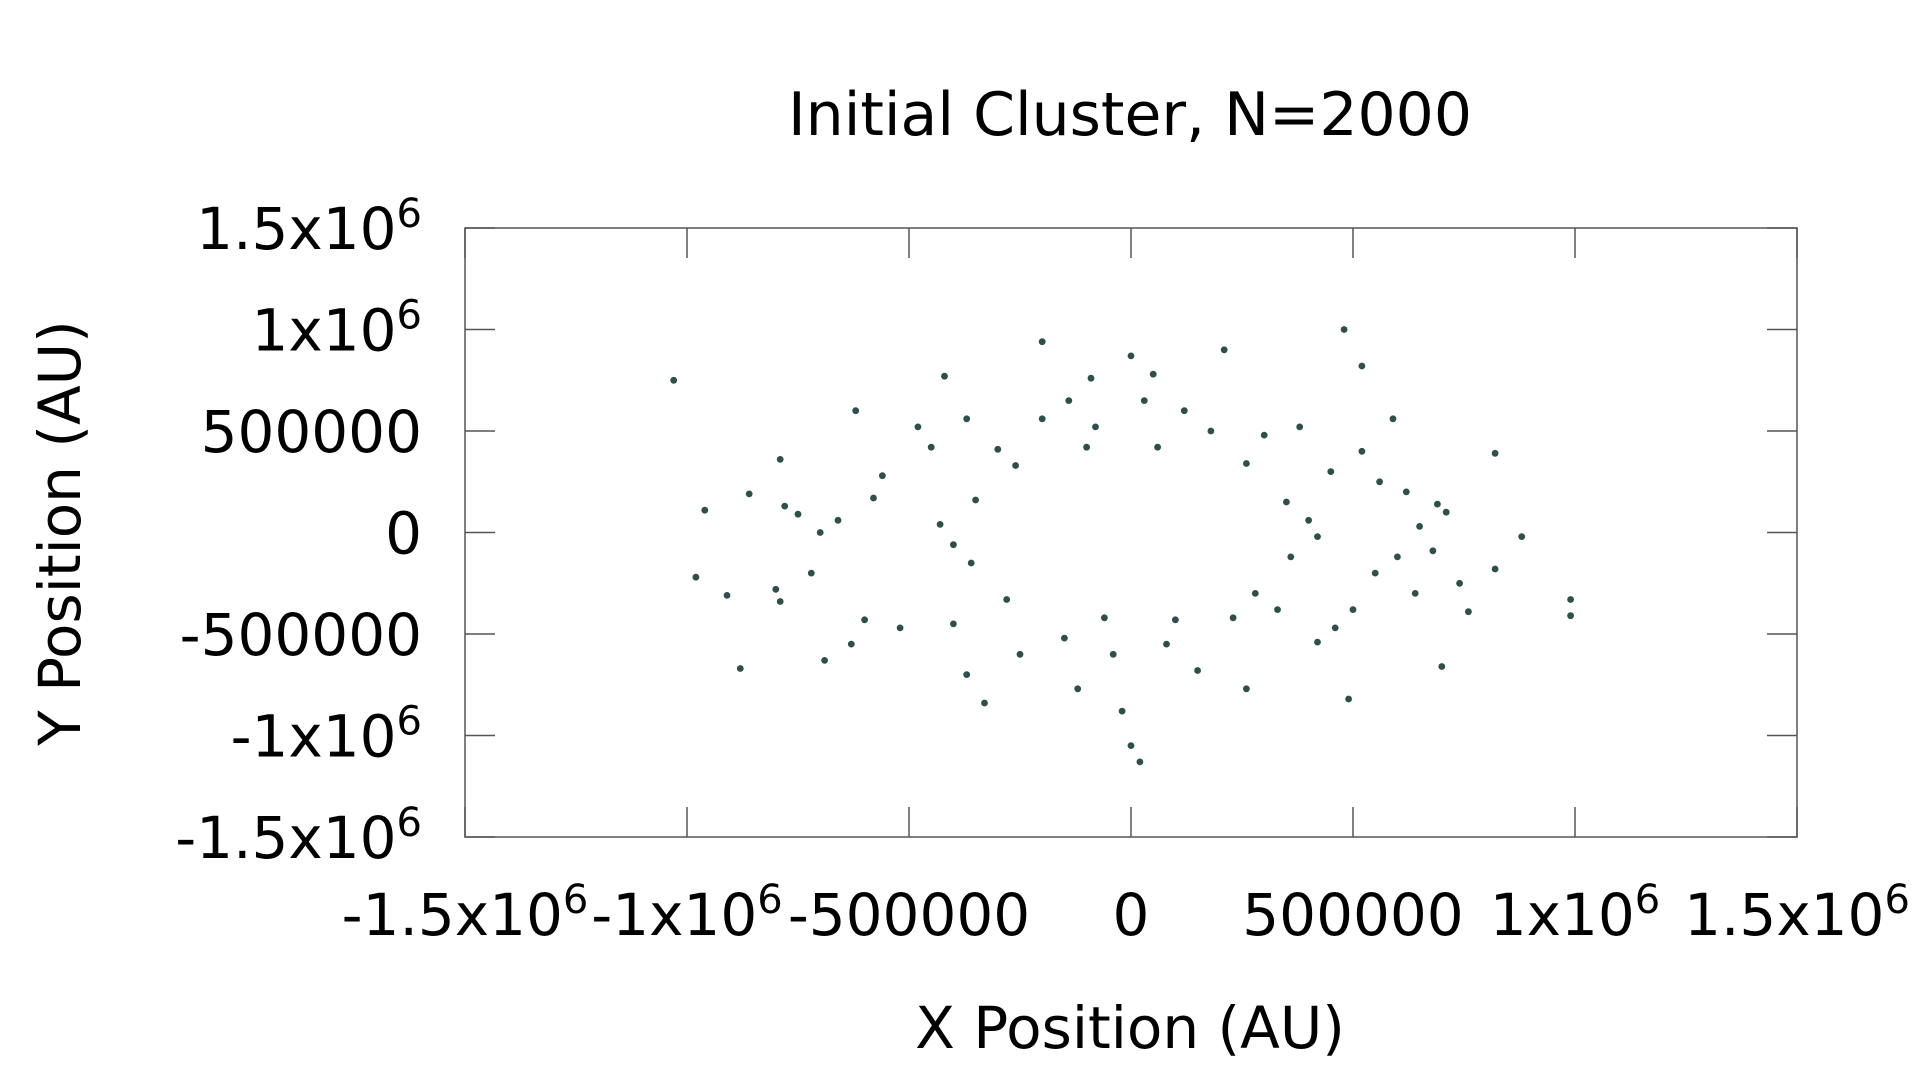 Image resolution: width=1920 pixels, height=1080 pixels. What do you see at coordinates (1131, 915) in the screenshot?
I see `x-tick-label: 0` at bounding box center [1131, 915].